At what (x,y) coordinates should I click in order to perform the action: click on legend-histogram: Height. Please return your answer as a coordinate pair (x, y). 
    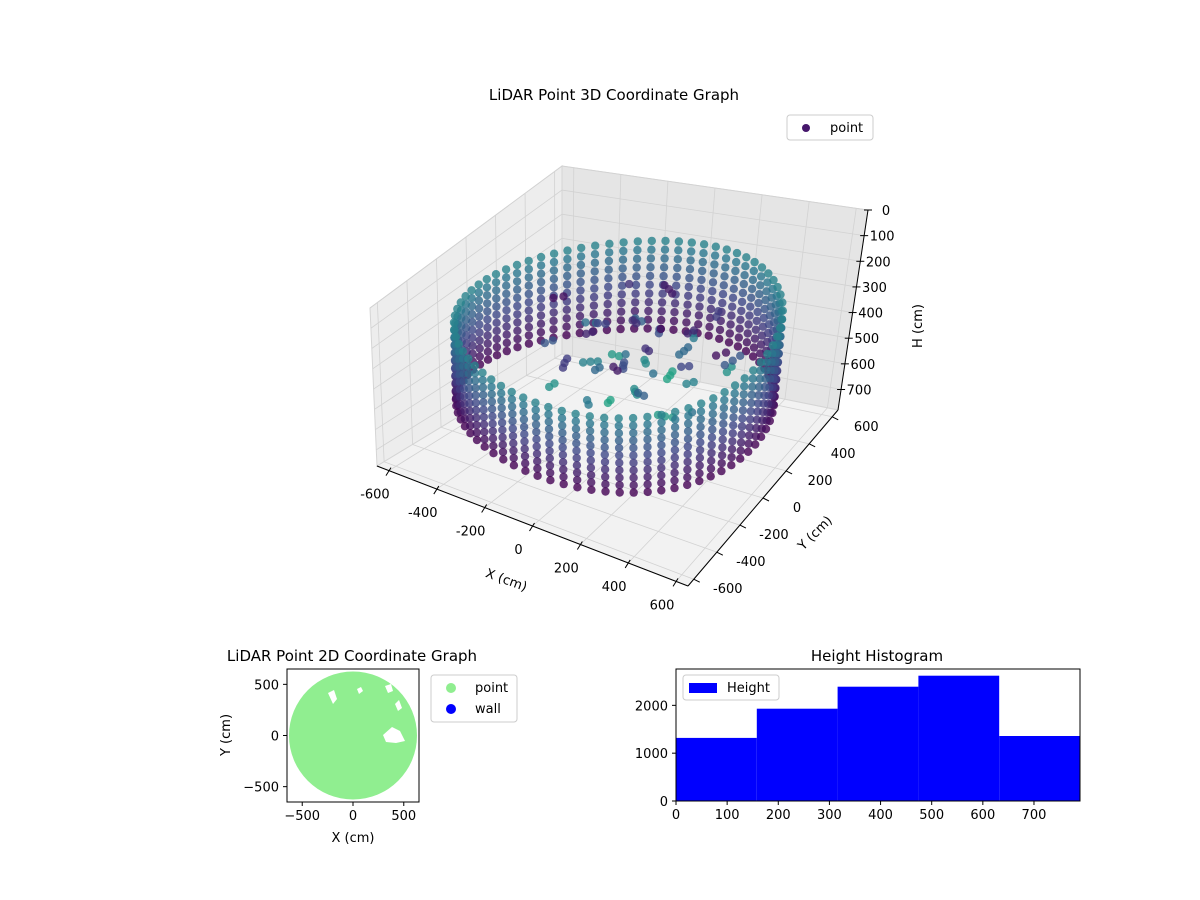
    Looking at the image, I should click on (731, 687).